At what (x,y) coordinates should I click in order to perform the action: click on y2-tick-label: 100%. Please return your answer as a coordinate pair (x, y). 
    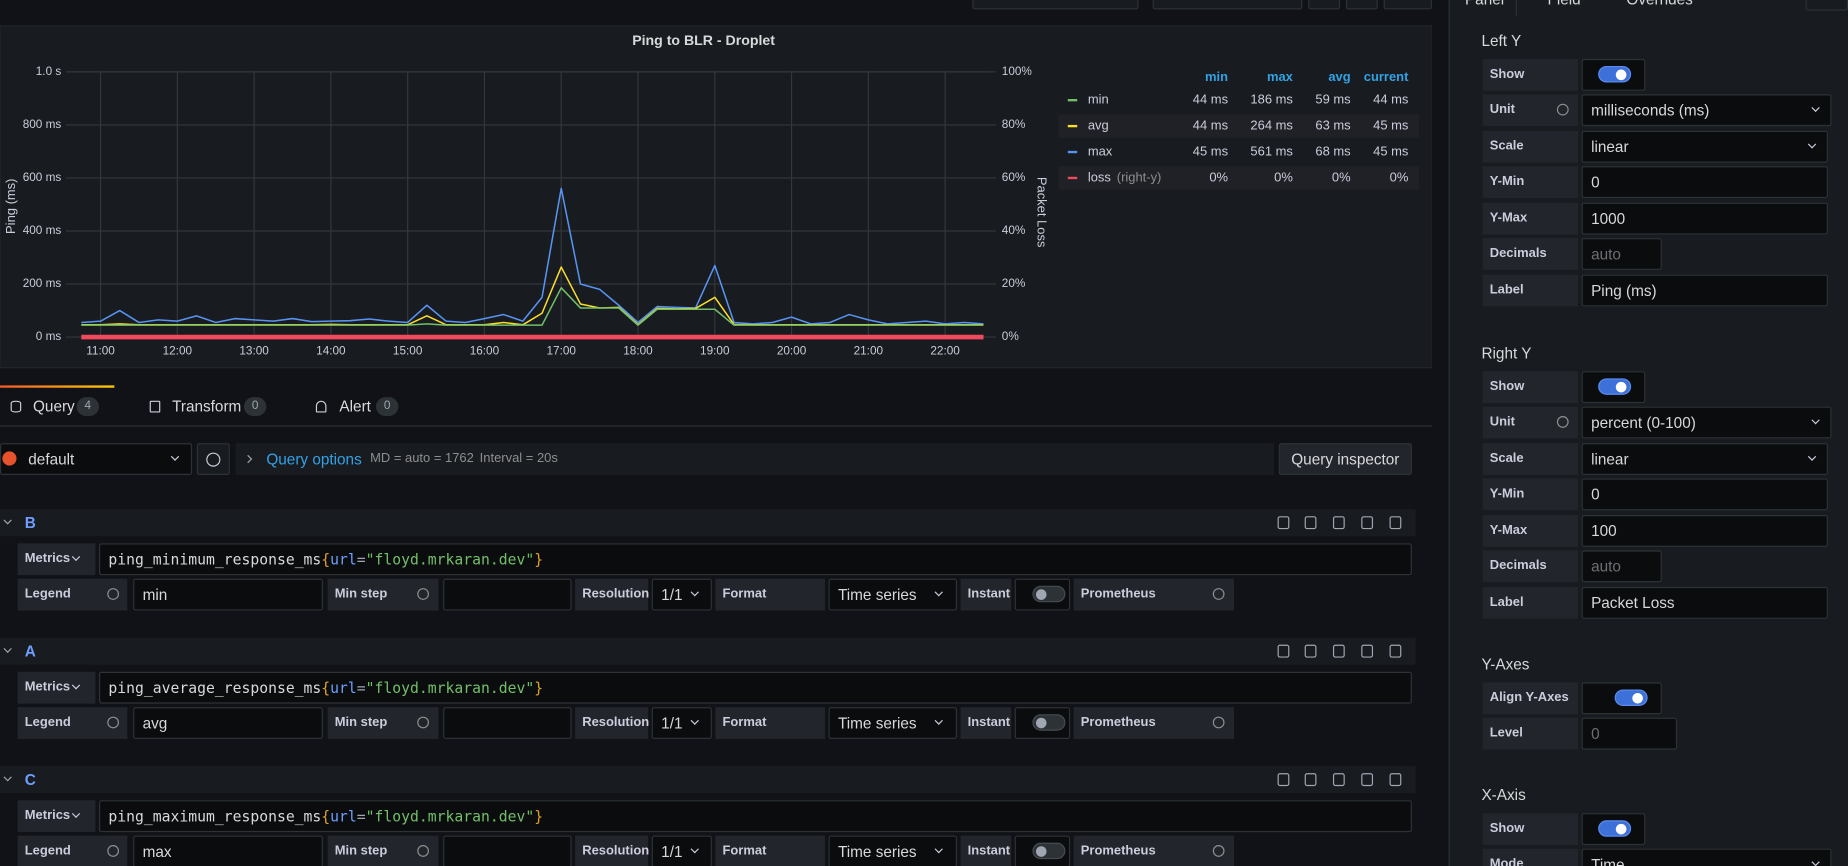
    Looking at the image, I should click on (1017, 71).